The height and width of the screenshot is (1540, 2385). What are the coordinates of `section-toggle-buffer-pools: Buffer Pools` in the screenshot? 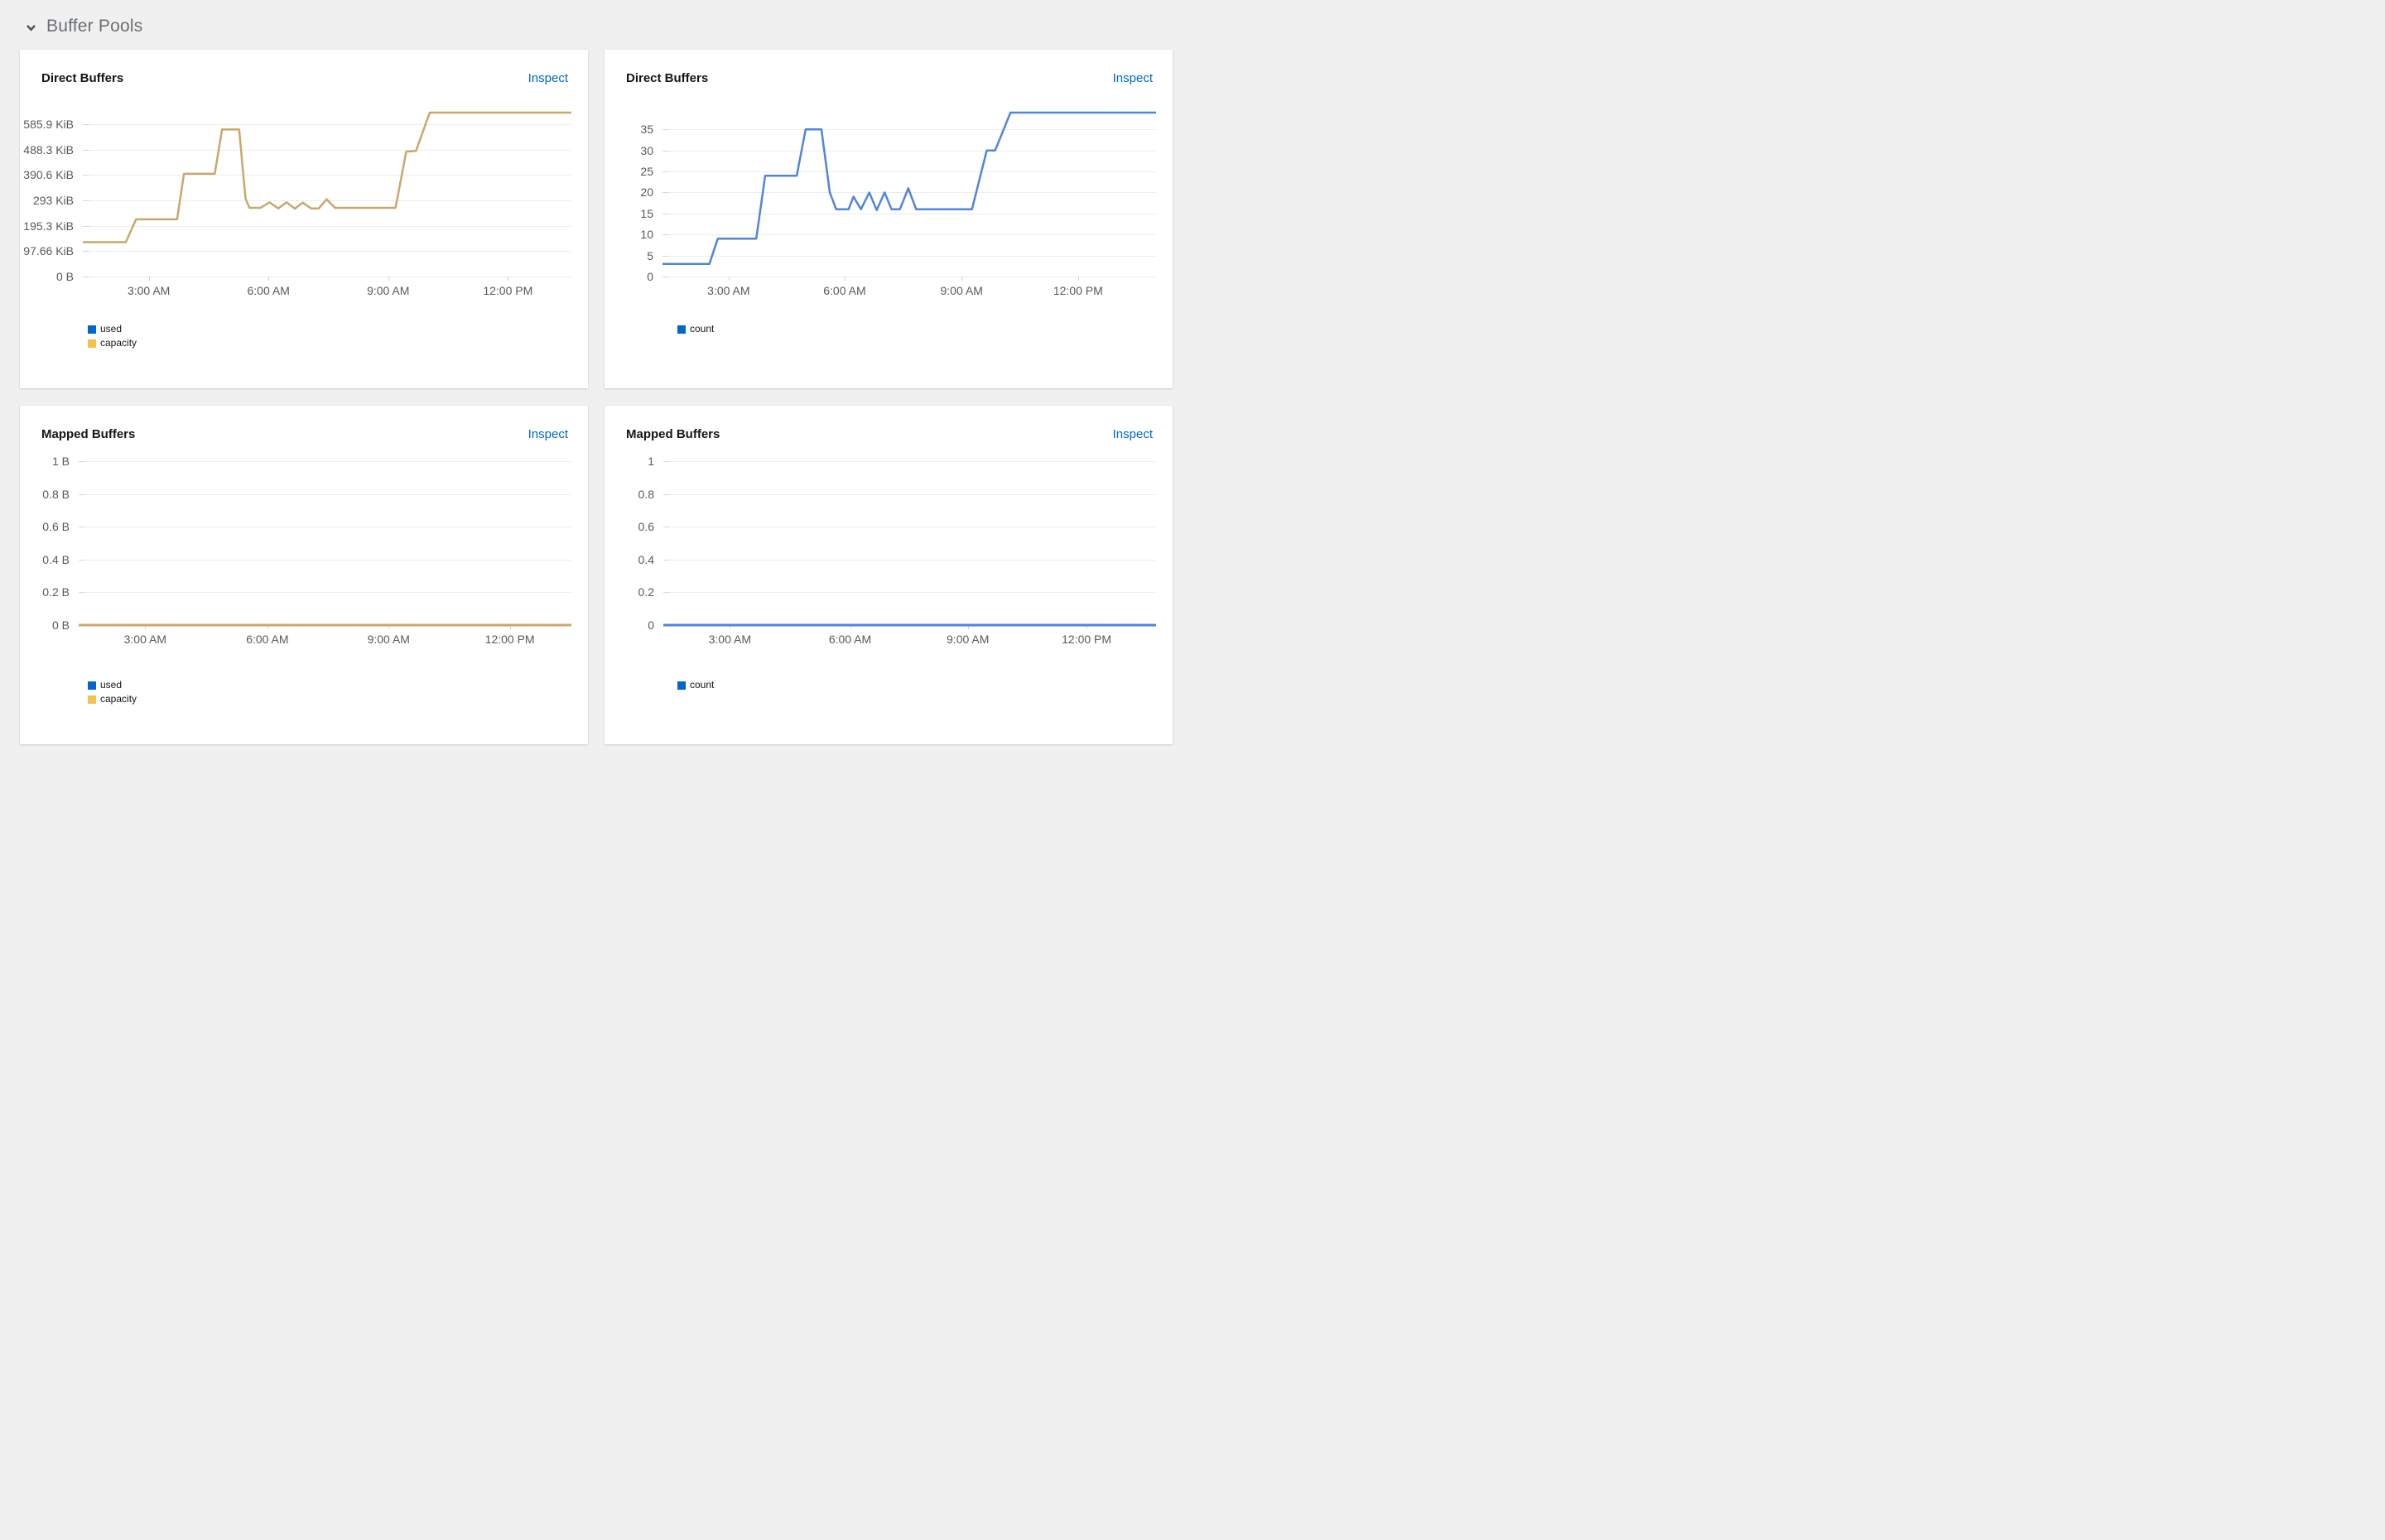 It's located at (596, 18).